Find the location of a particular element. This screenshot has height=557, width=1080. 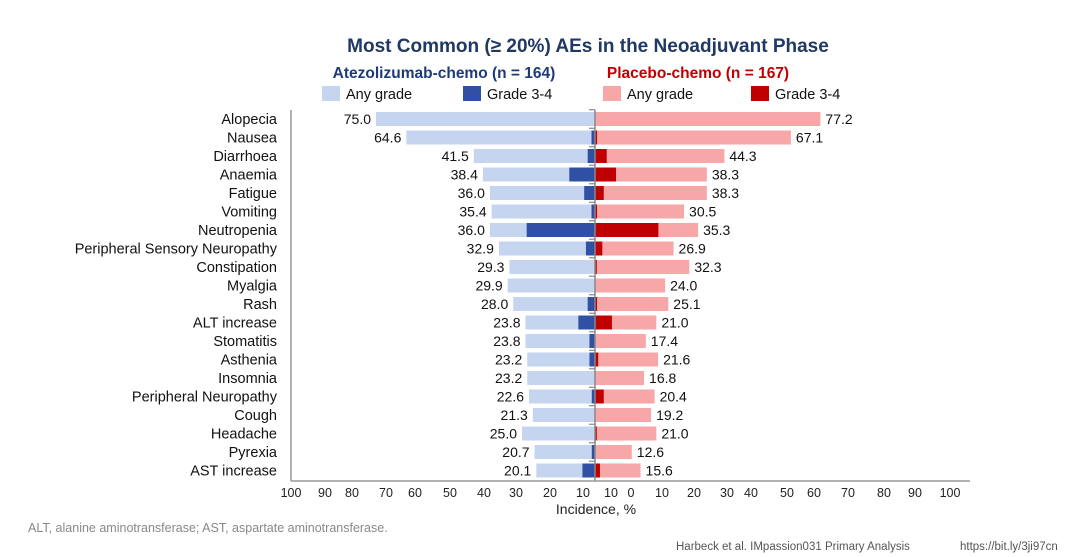

data-label-atezo: 23.8 is located at coordinates (506, 341).